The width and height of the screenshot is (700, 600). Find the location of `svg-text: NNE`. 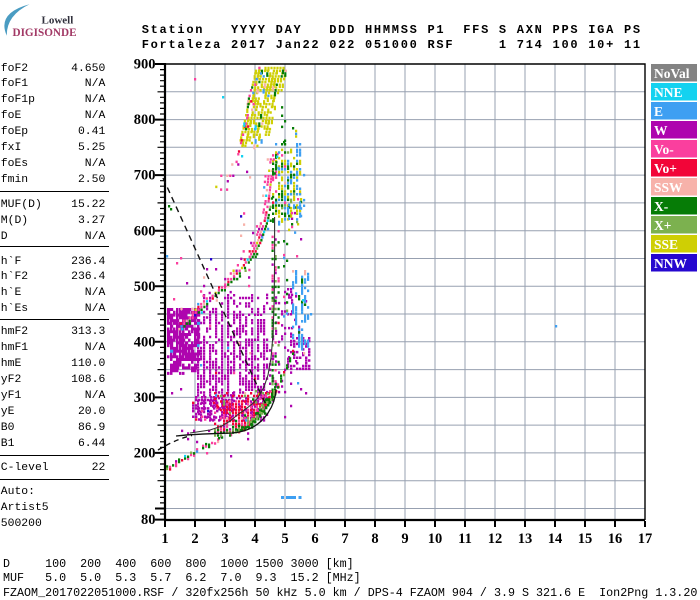

svg-text: NNE is located at coordinates (668, 92).